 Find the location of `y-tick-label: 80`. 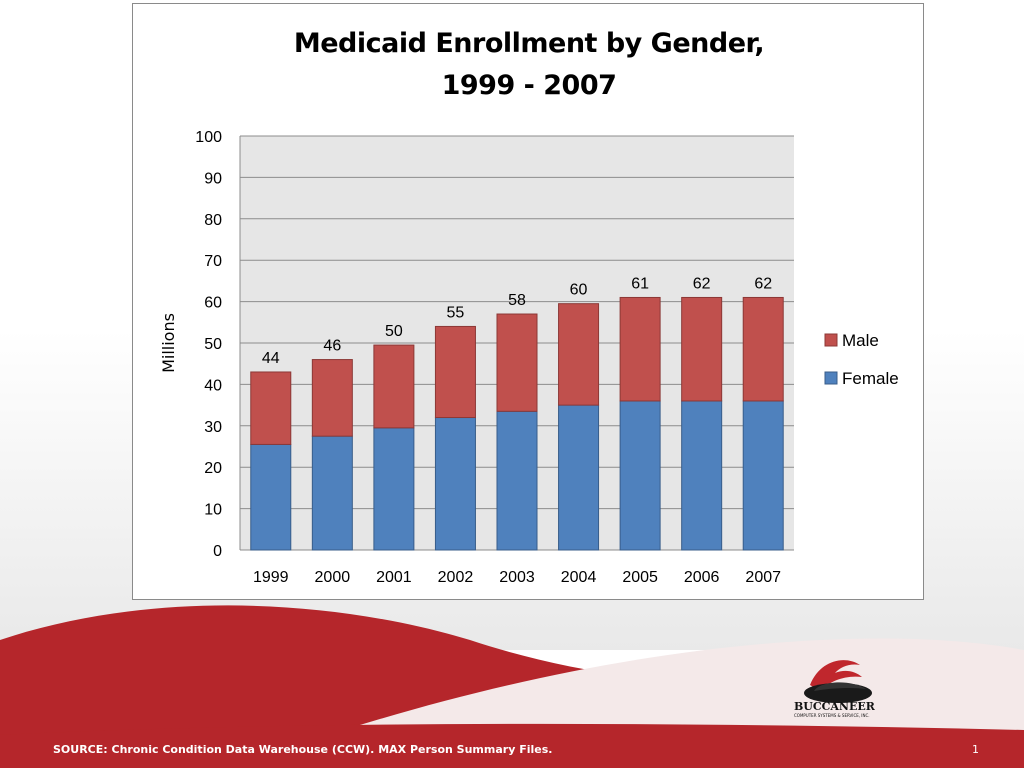

y-tick-label: 80 is located at coordinates (213, 220).